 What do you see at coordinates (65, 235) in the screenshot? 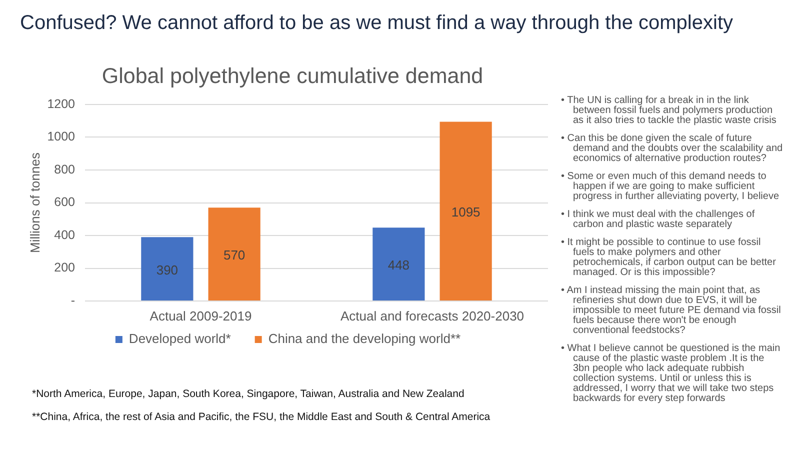
I see `y-tick-label: 400` at bounding box center [65, 235].